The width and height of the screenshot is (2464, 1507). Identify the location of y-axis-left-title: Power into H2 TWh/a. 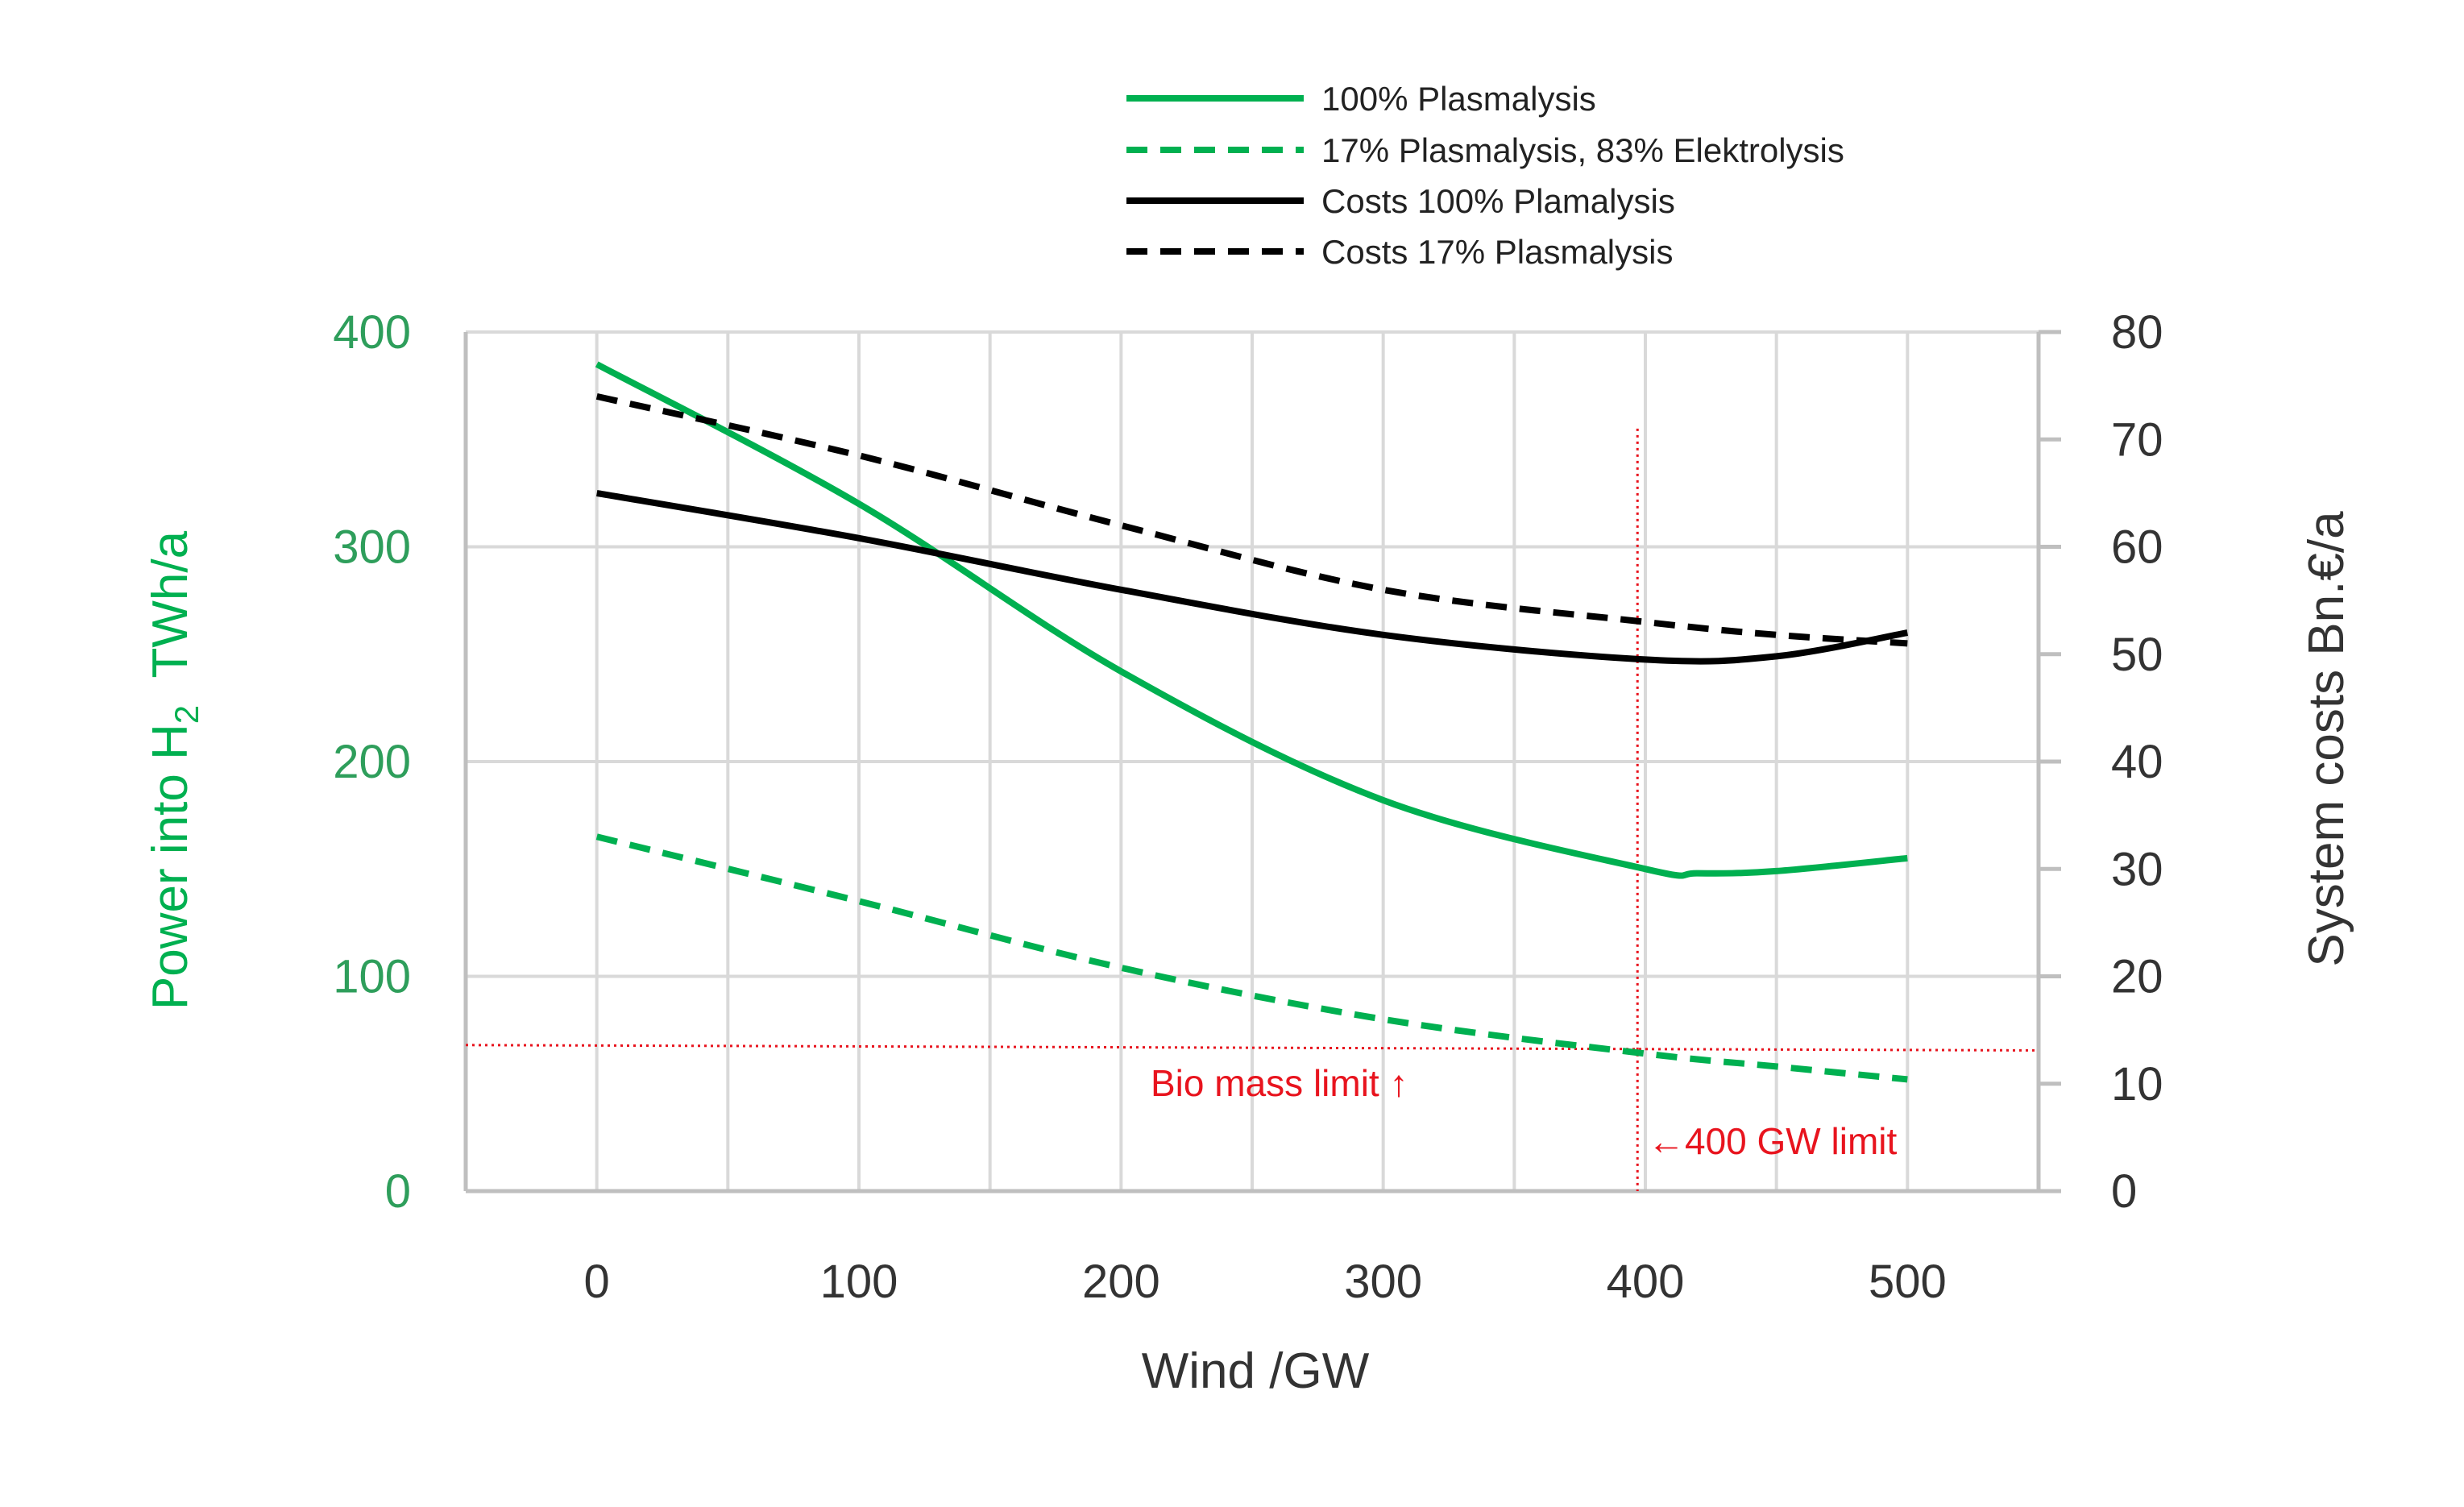
(174, 770).